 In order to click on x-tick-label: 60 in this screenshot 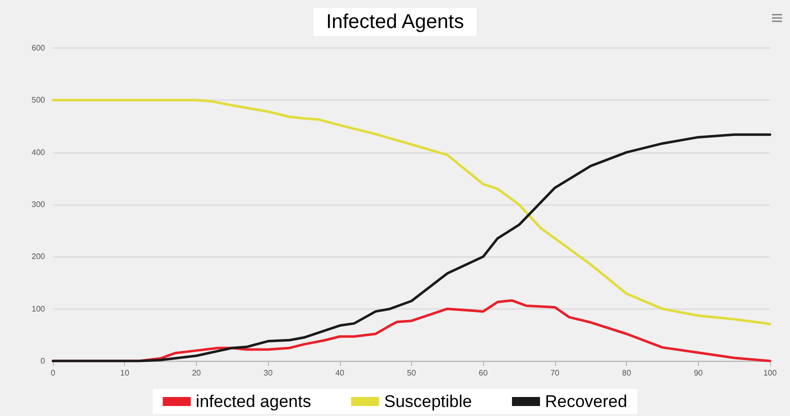, I will do `click(483, 373)`.